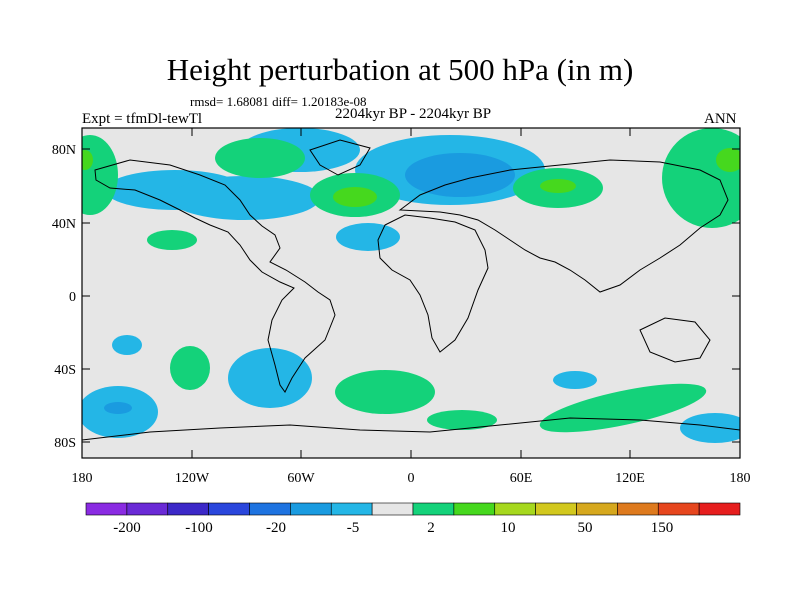 The width and height of the screenshot is (800, 600). I want to click on greenland-coast, so click(340, 157).